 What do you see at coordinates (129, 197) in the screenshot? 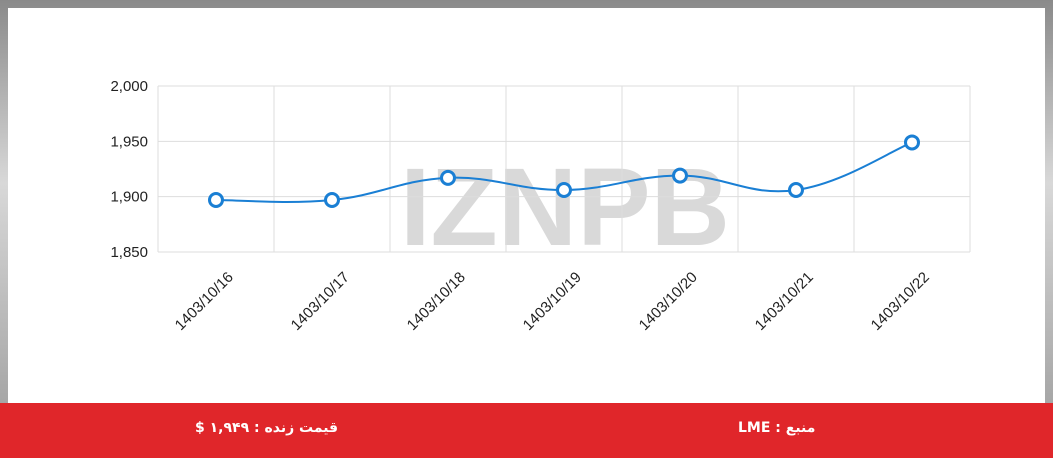
I see `y-tick-label: 1,900` at bounding box center [129, 197].